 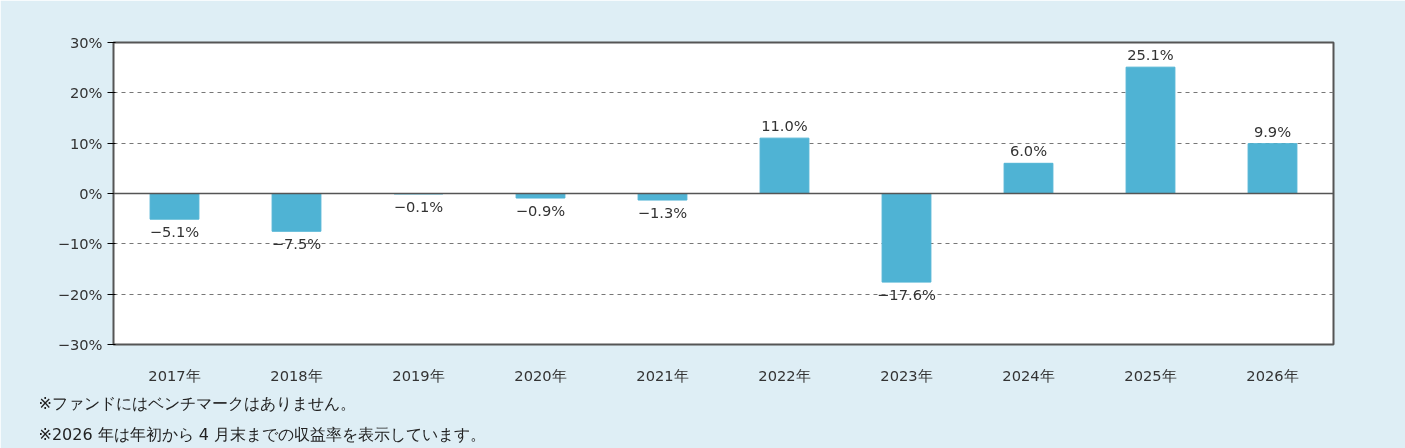 I want to click on data-label: 9.9%, so click(x=1272, y=131).